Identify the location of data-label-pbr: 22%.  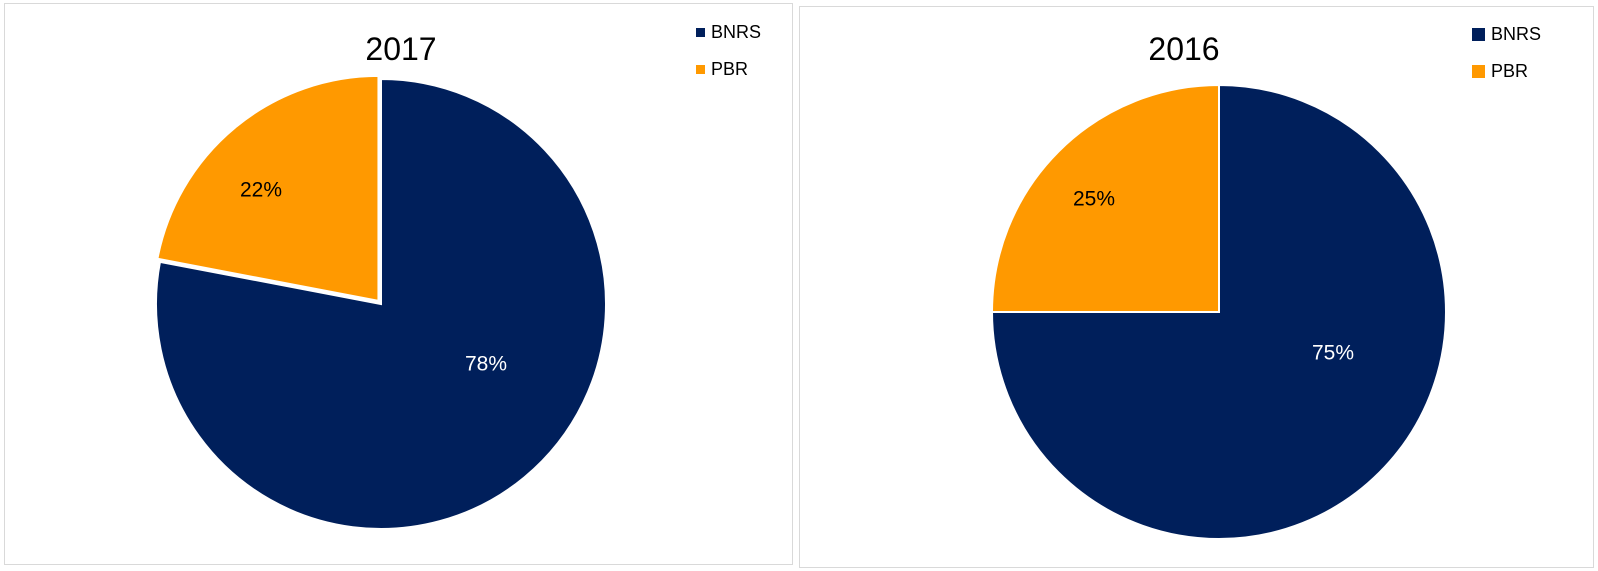
(261, 190).